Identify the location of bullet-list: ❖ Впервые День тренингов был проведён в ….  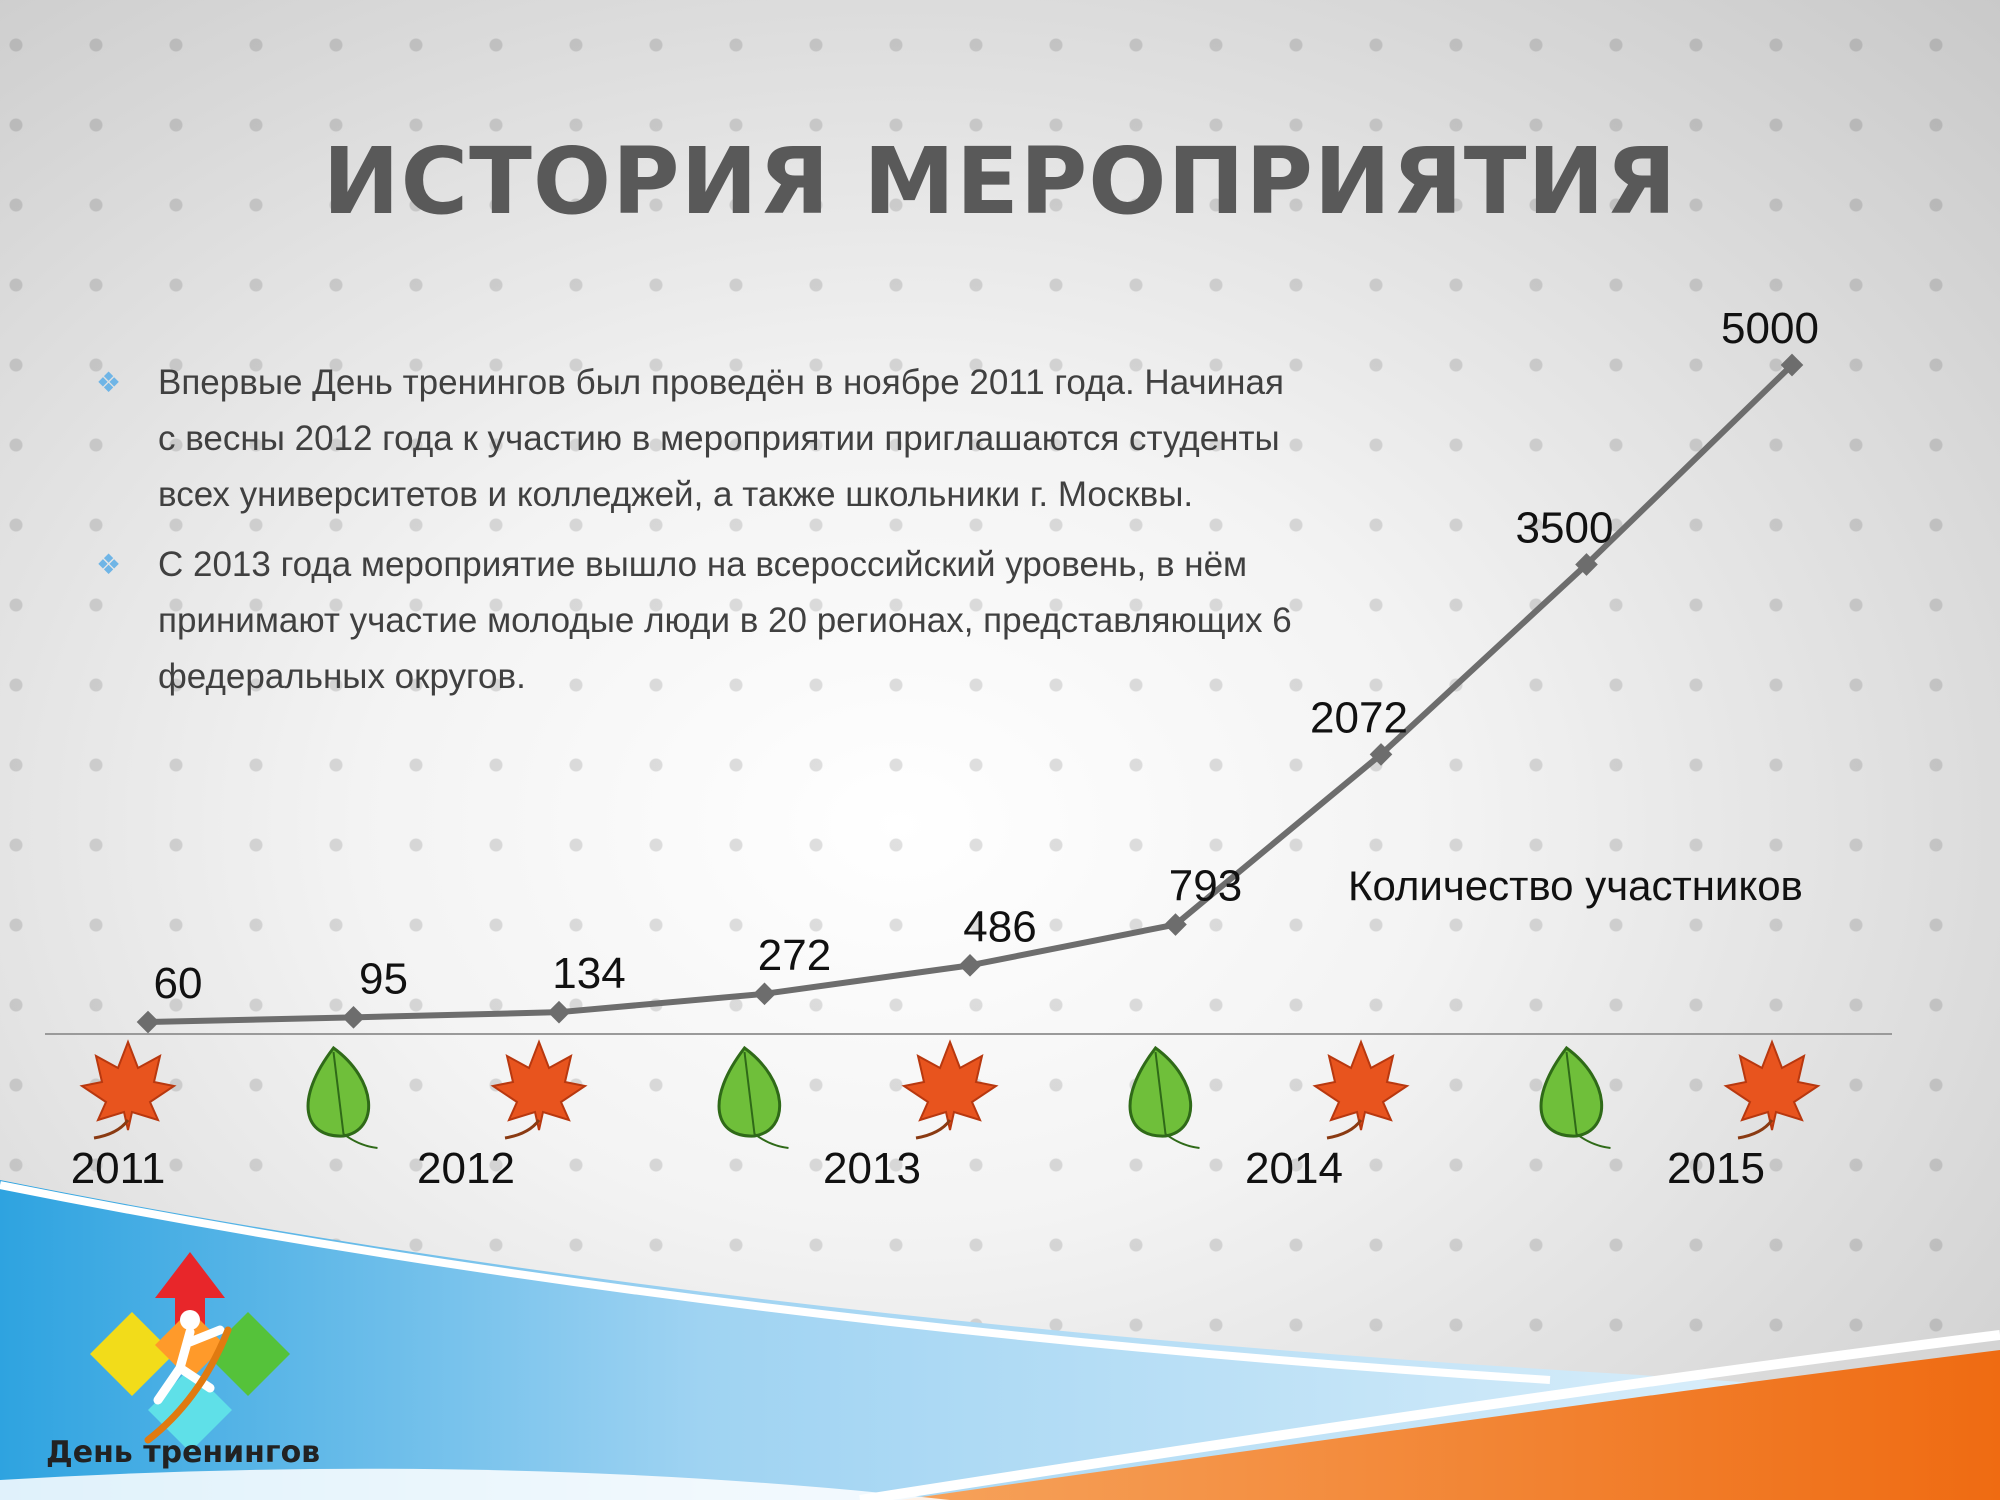
(696, 537).